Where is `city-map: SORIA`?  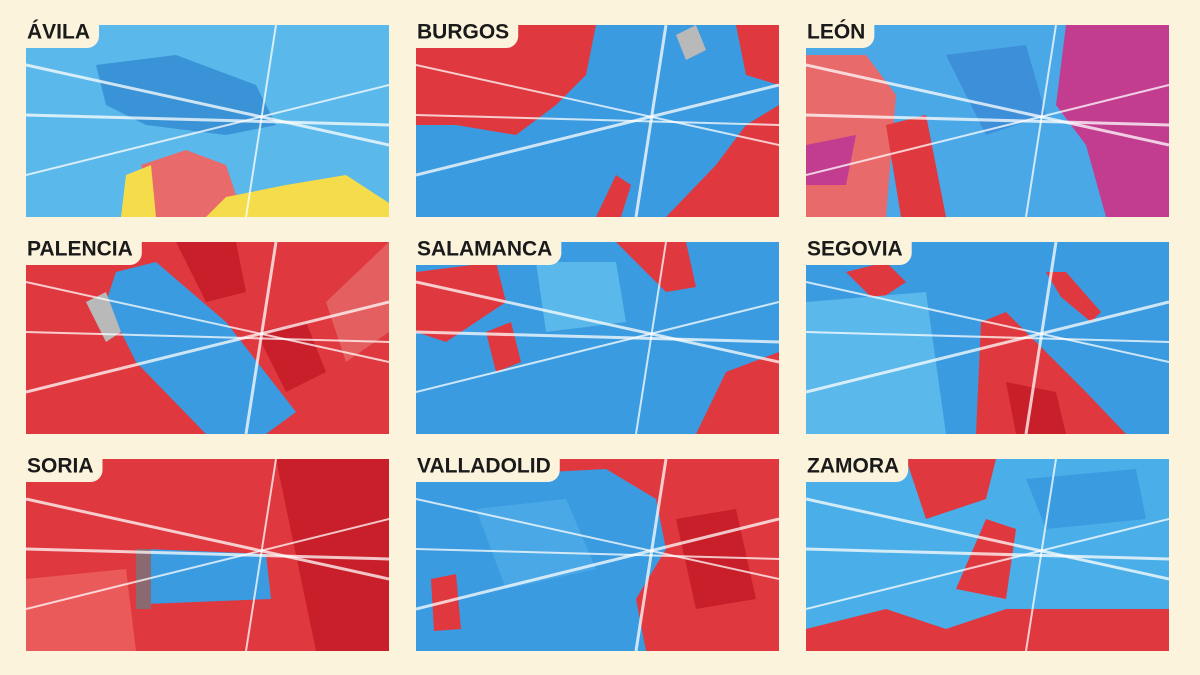
city-map: SORIA is located at coordinates (207, 553).